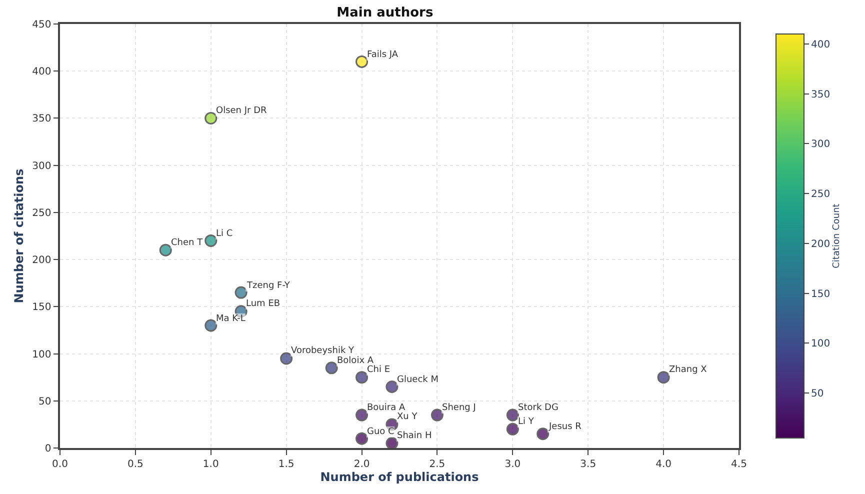  I want to click on annotation: Sheng J, so click(459, 408).